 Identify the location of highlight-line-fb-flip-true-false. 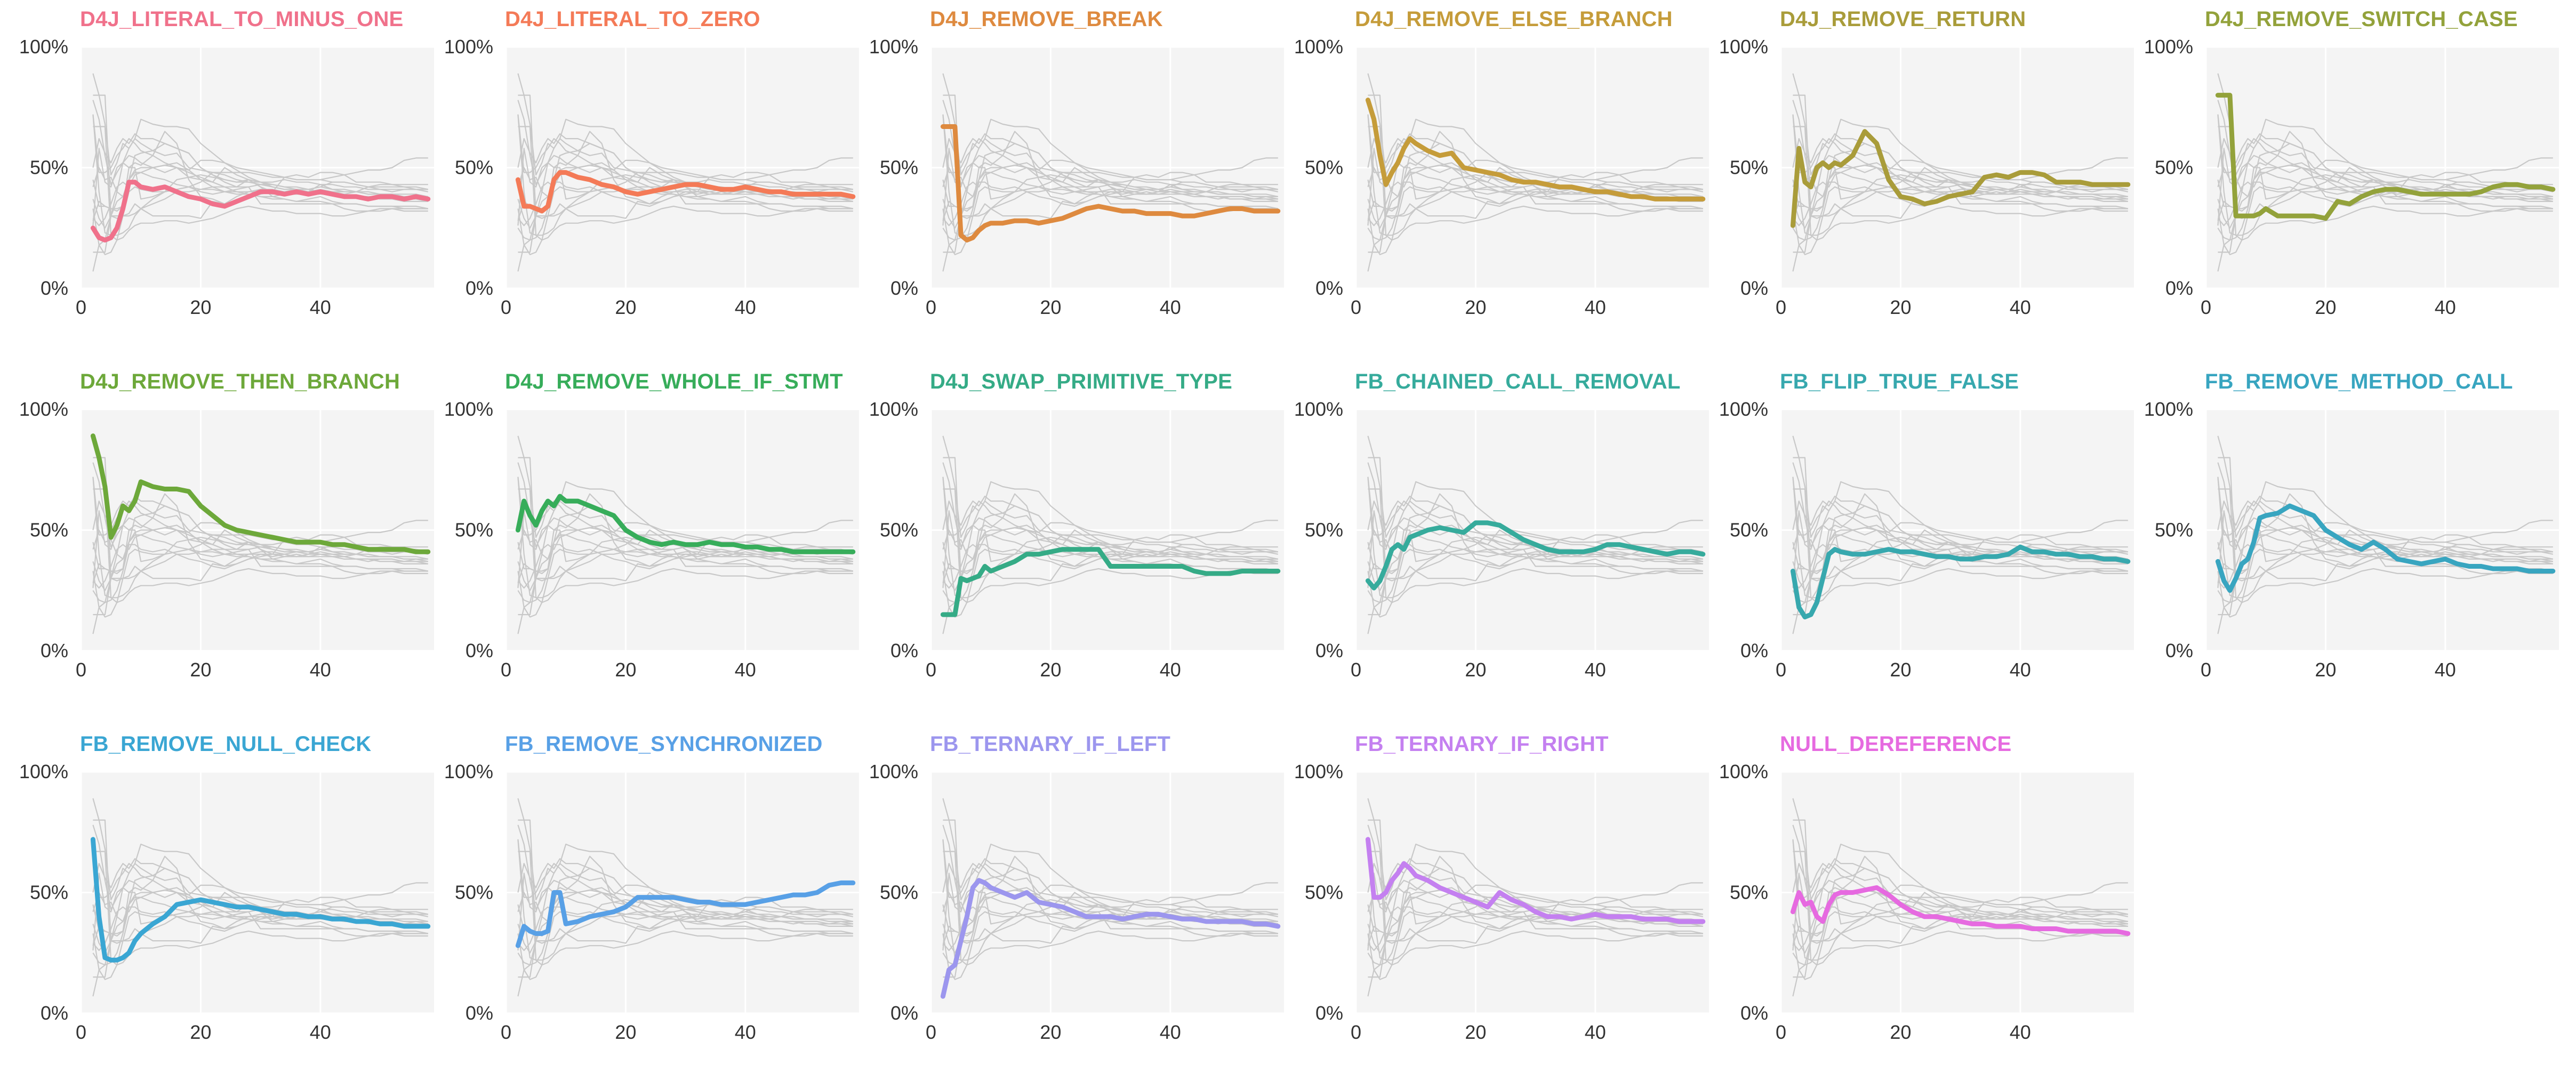
(1960, 582).